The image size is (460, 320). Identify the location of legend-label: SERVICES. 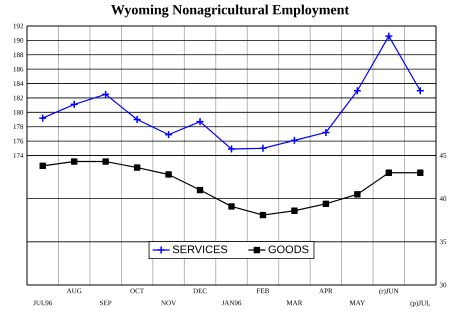
(200, 249).